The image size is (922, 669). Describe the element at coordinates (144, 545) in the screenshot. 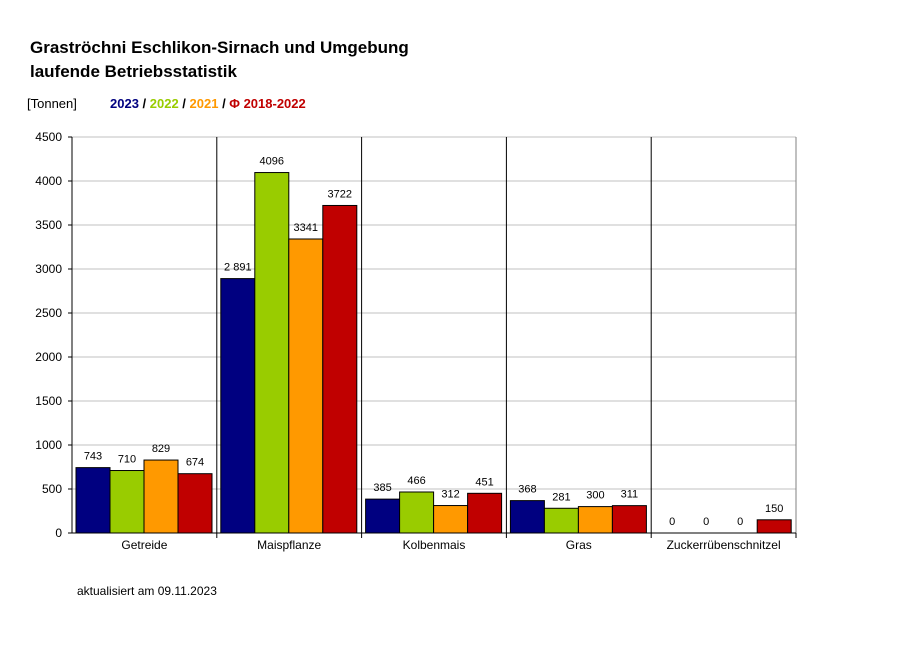

I see `x-tick-label: Getreide` at that location.